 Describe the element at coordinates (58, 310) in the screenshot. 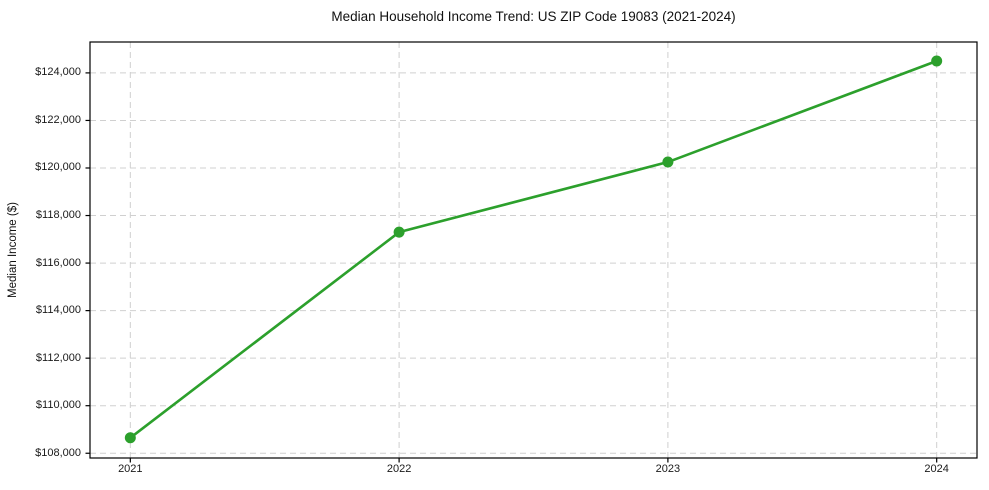

I see `y-tick-label: $114,000` at that location.